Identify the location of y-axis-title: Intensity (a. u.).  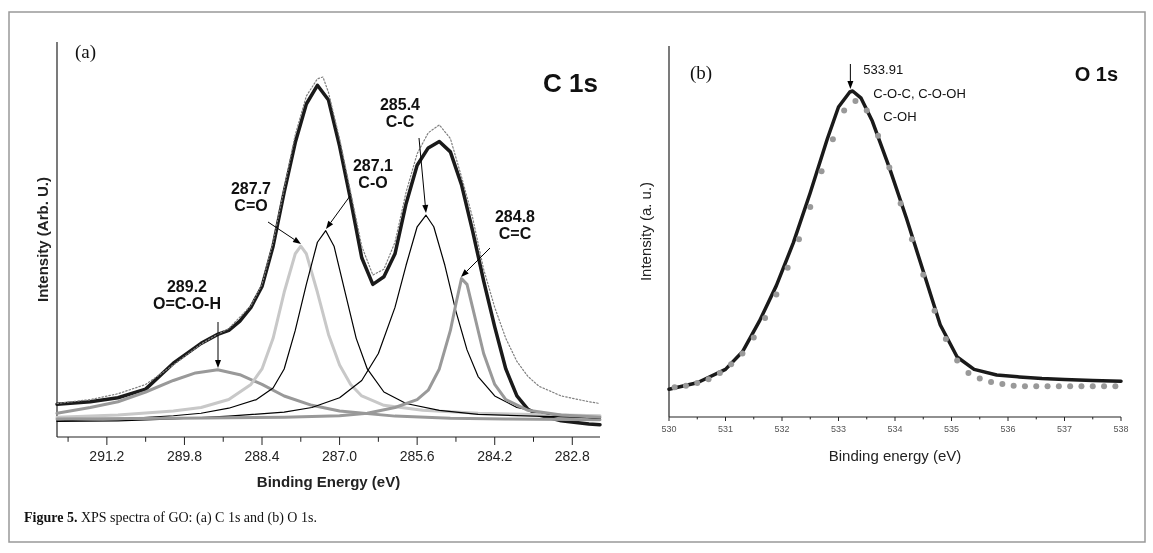
(645, 231).